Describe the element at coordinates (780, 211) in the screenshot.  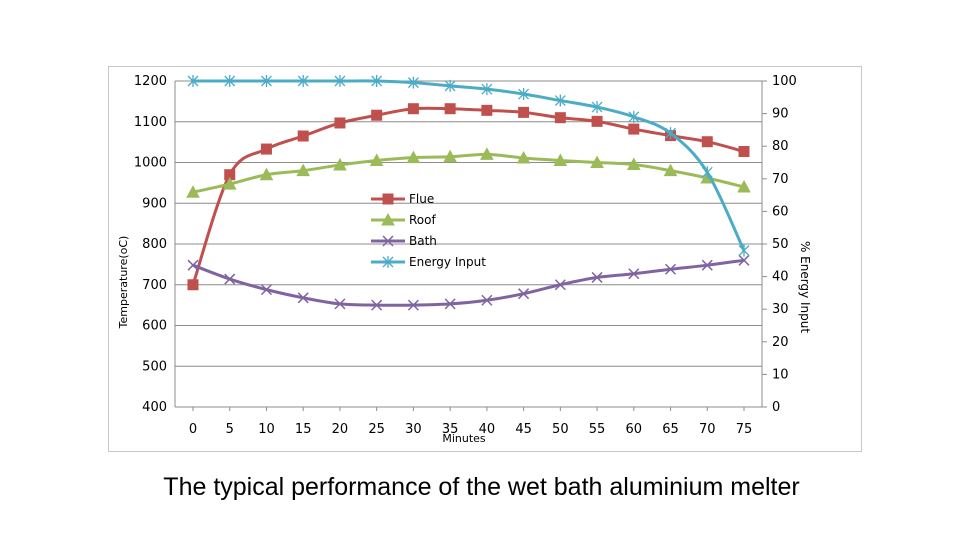
I see `y2-tick-label: 60` at that location.